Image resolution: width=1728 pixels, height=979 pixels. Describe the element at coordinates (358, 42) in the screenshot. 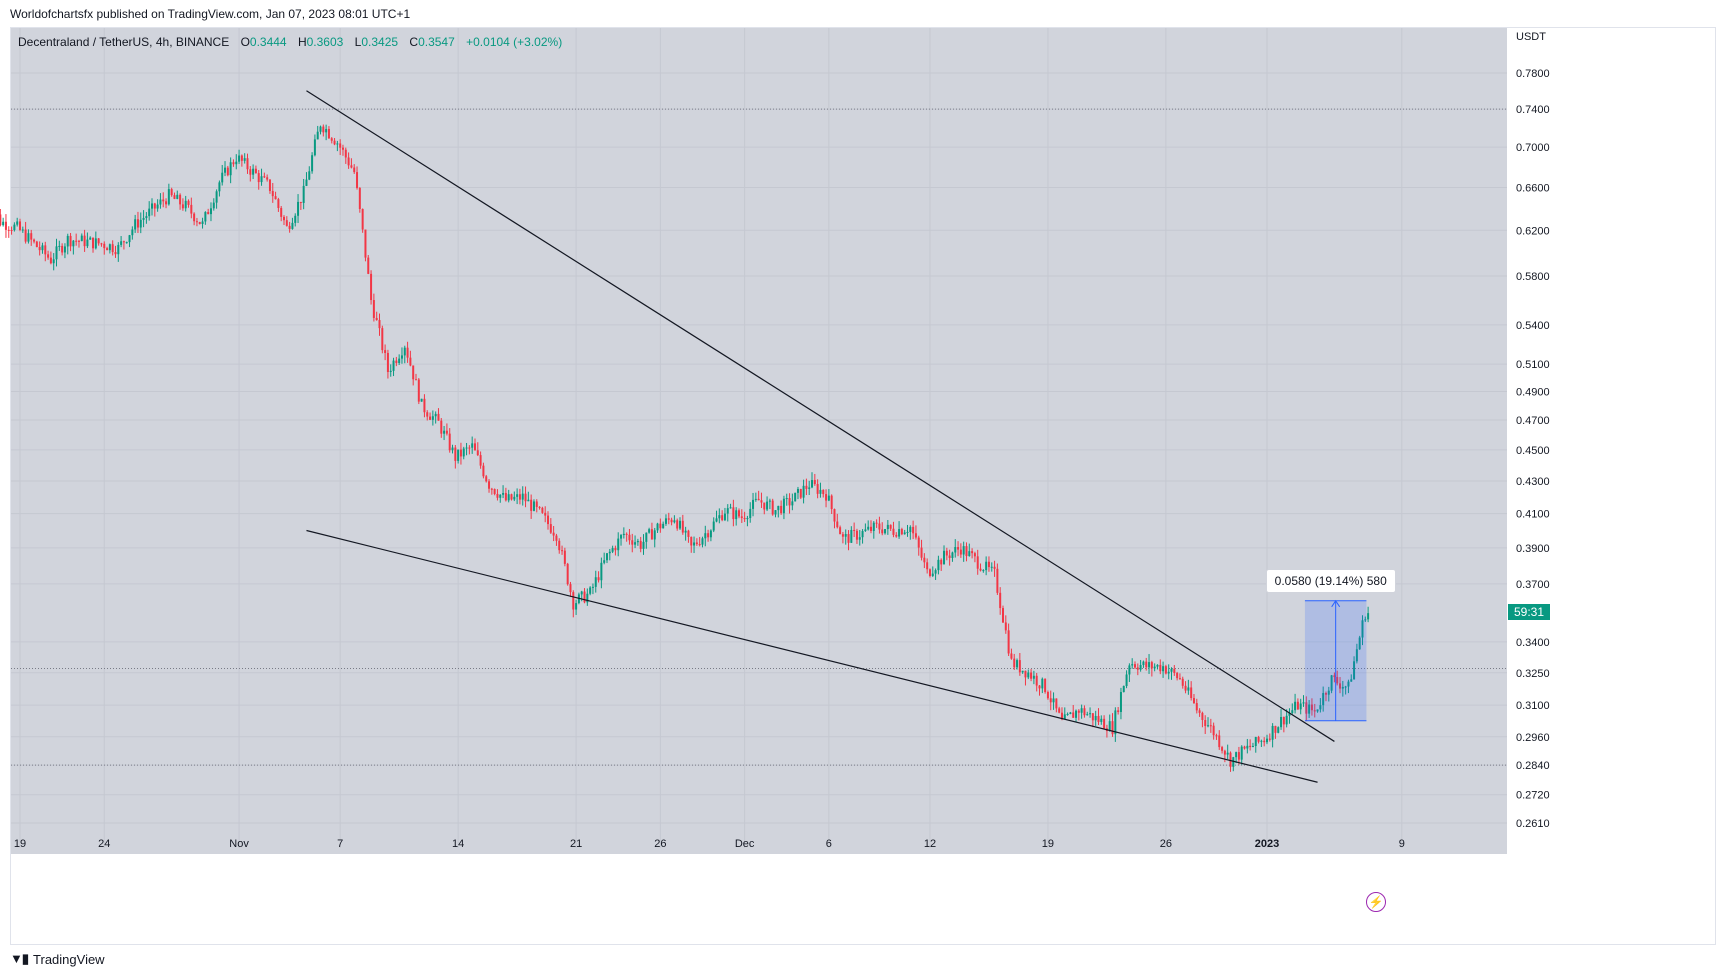

I see `low-label: L` at that location.